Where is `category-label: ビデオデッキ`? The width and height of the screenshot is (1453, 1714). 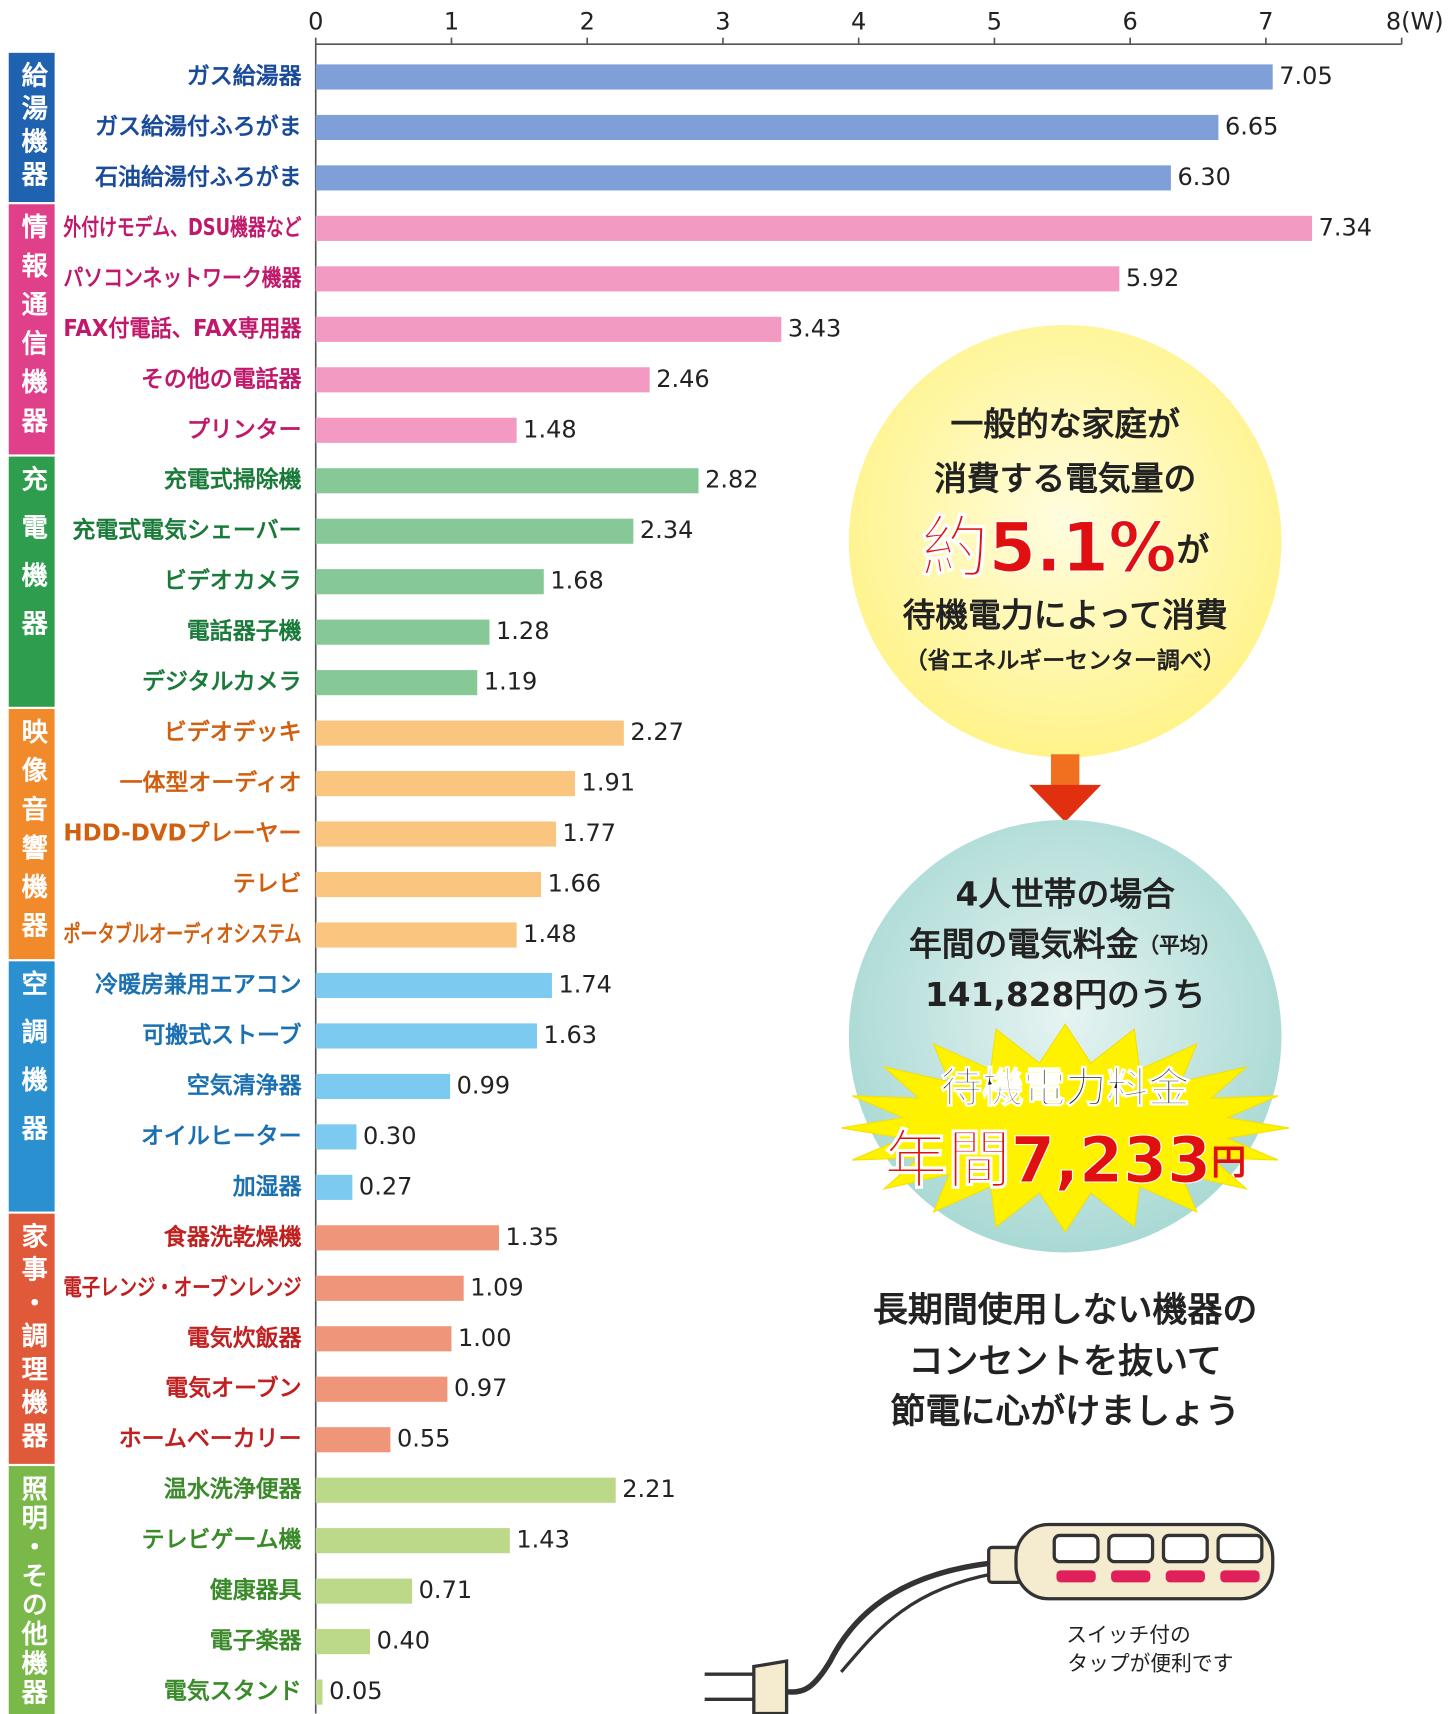
category-label: ビデオデッキ is located at coordinates (233, 732).